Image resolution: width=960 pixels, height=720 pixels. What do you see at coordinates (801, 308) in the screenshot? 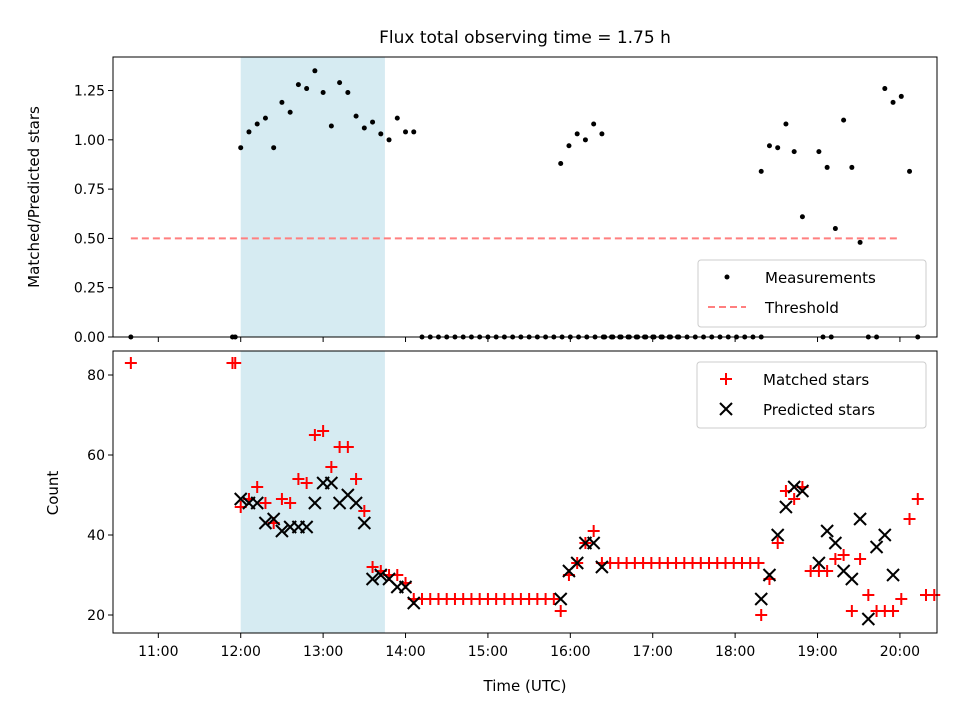
I see `threshold-legend-label: Threshold` at bounding box center [801, 308].